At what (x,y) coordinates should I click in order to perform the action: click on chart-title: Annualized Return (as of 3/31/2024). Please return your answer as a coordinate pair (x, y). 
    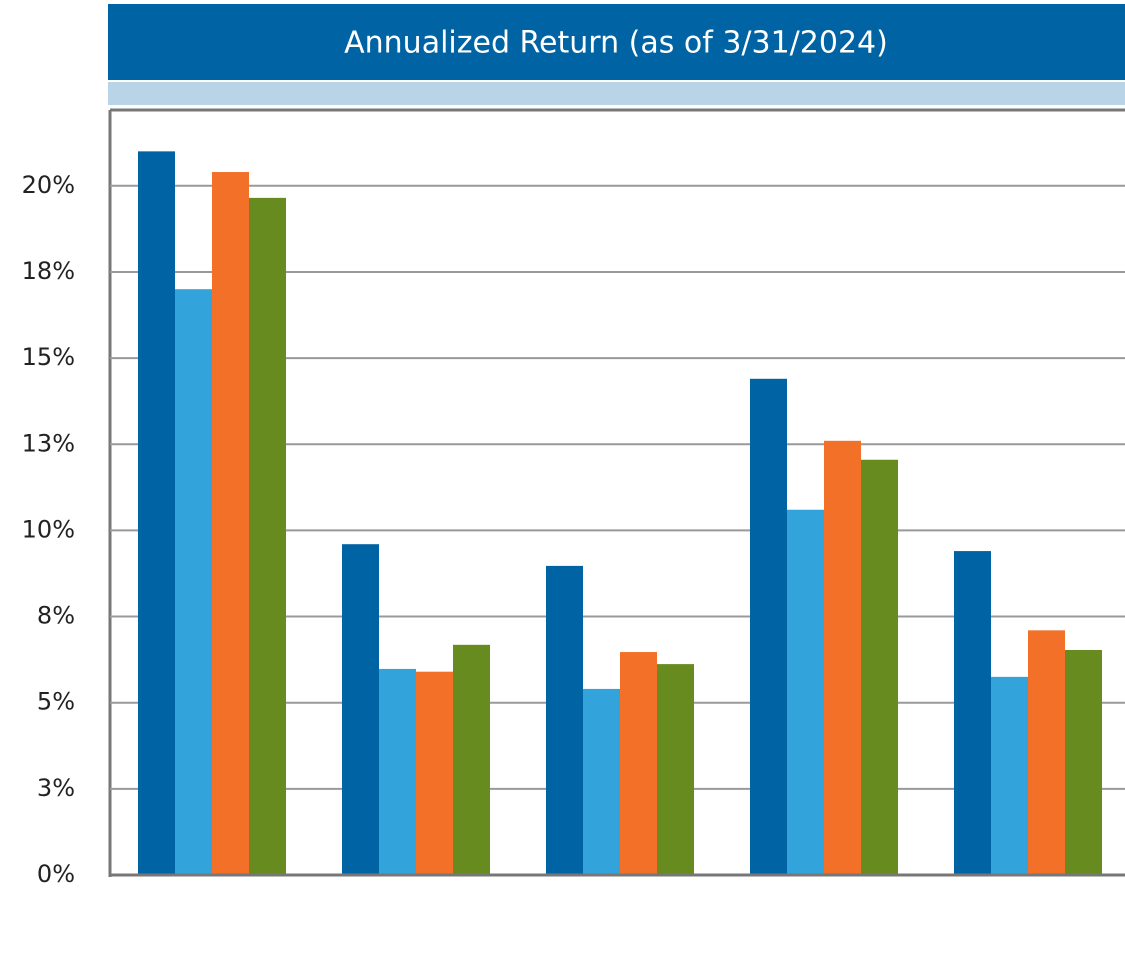
    Looking at the image, I should click on (616, 43).